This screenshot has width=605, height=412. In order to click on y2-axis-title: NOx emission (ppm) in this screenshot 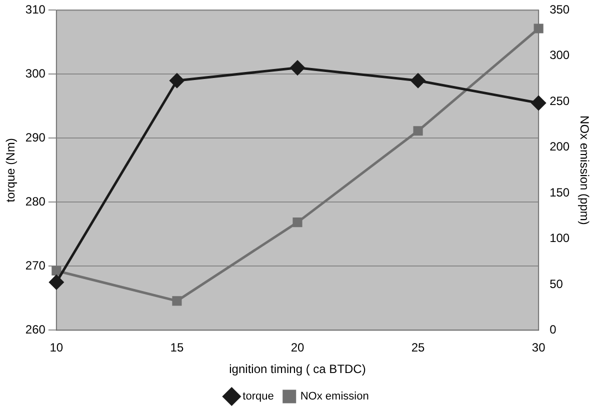, I will do `click(584, 170)`.